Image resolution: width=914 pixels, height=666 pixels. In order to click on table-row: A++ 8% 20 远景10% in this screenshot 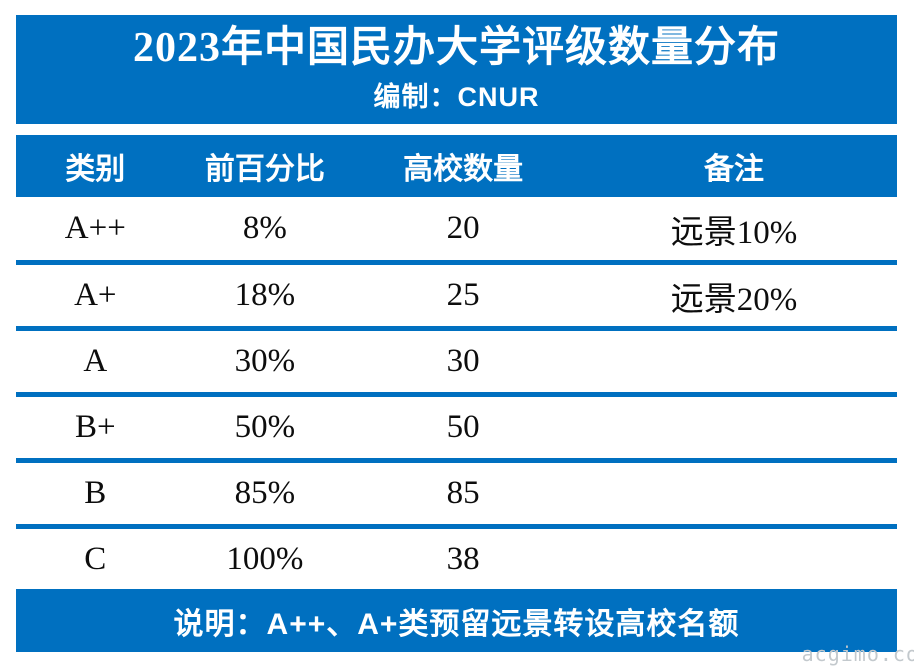, I will do `click(456, 231)`.